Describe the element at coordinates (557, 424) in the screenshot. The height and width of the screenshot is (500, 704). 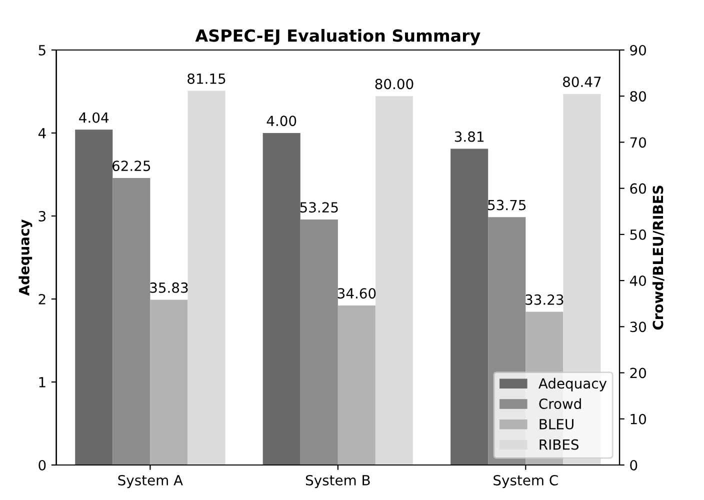
I see `legend-label: BLEU` at that location.